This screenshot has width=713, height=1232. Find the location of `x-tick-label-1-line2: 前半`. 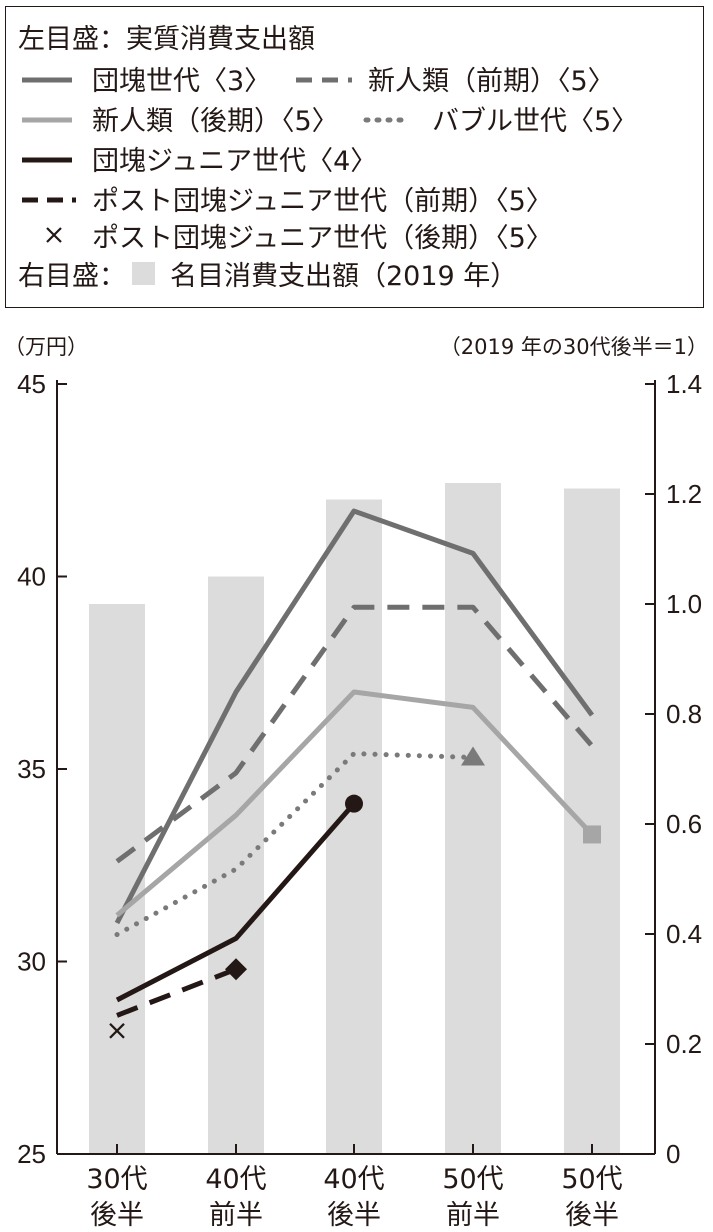

x-tick-label-1-line2: 前半 is located at coordinates (236, 1215).